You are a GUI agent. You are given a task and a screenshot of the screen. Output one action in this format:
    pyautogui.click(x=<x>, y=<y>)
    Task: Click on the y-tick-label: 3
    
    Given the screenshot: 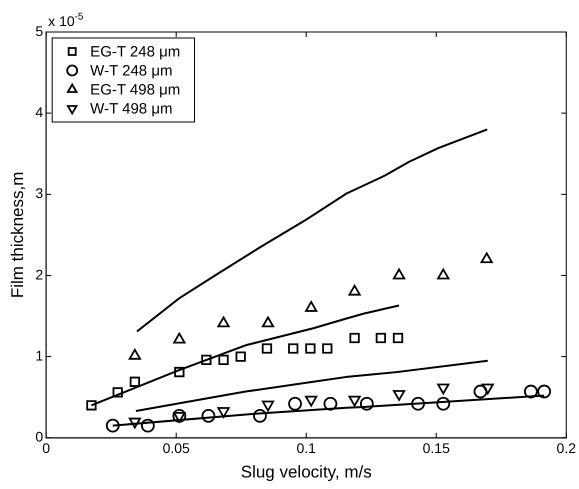 What is the action you would take?
    pyautogui.click(x=39, y=193)
    